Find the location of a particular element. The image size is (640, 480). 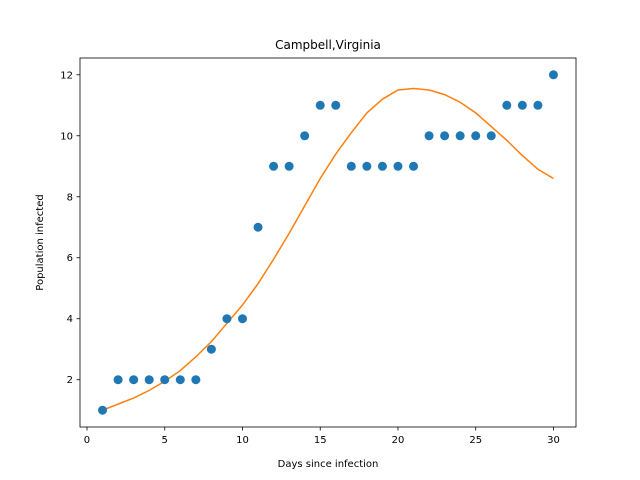

x-axis-label: Days since infection is located at coordinates (328, 464).